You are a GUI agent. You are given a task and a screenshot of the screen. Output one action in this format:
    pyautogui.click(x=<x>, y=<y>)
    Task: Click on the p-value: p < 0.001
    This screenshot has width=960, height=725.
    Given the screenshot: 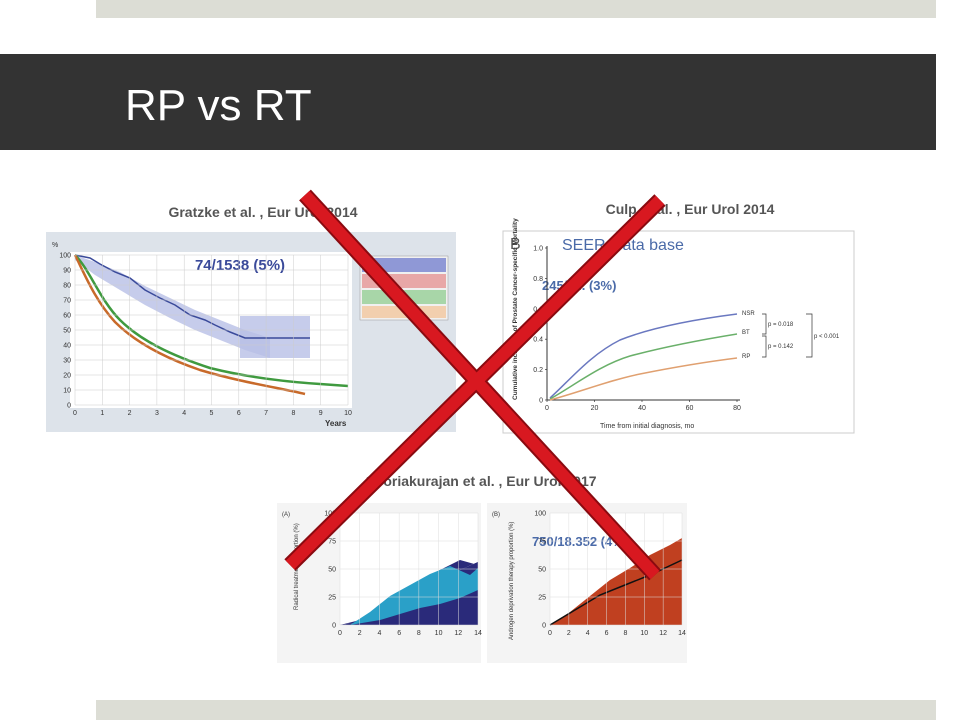 What is the action you would take?
    pyautogui.click(x=827, y=337)
    